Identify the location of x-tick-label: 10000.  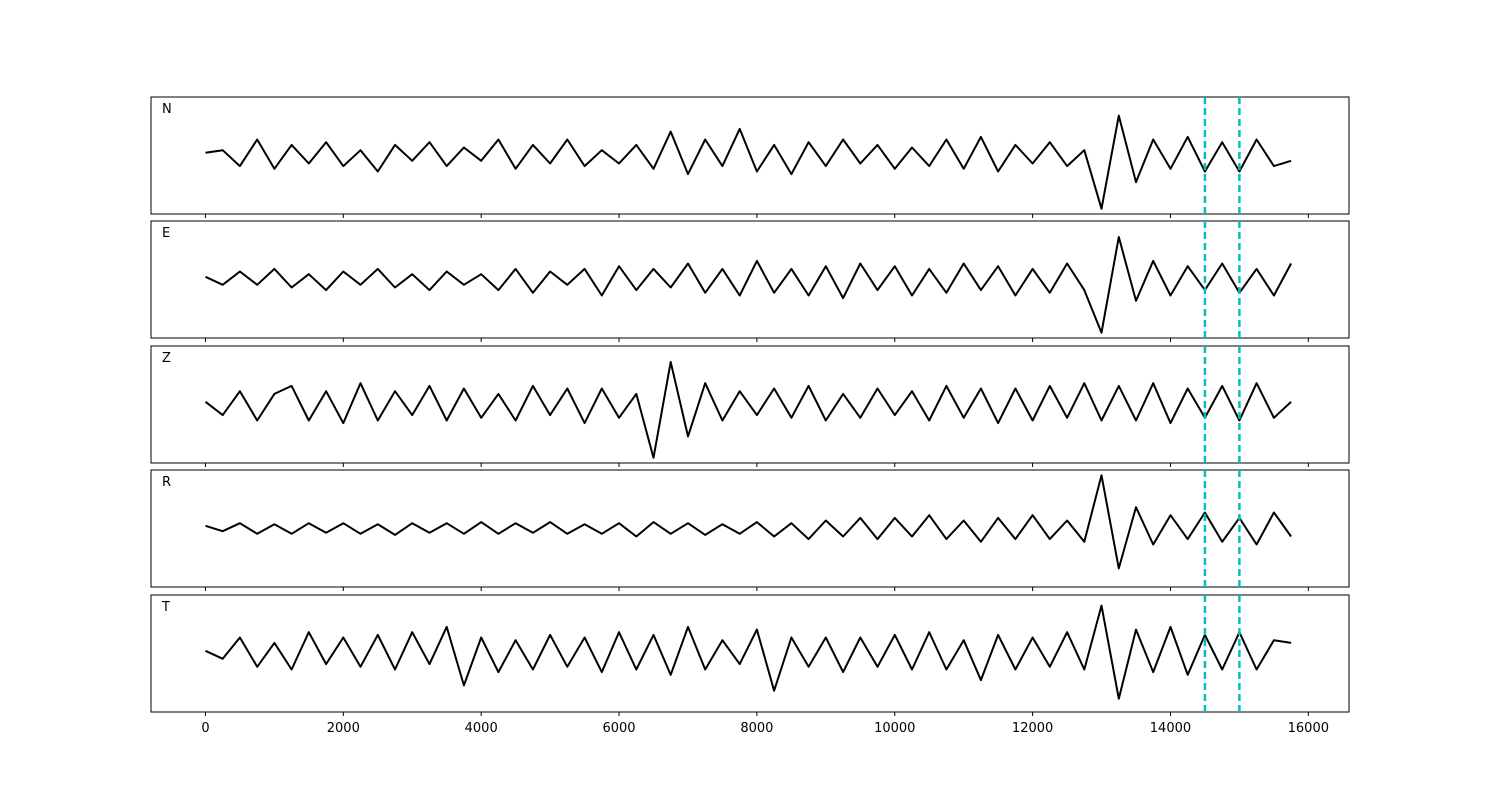
(894, 728).